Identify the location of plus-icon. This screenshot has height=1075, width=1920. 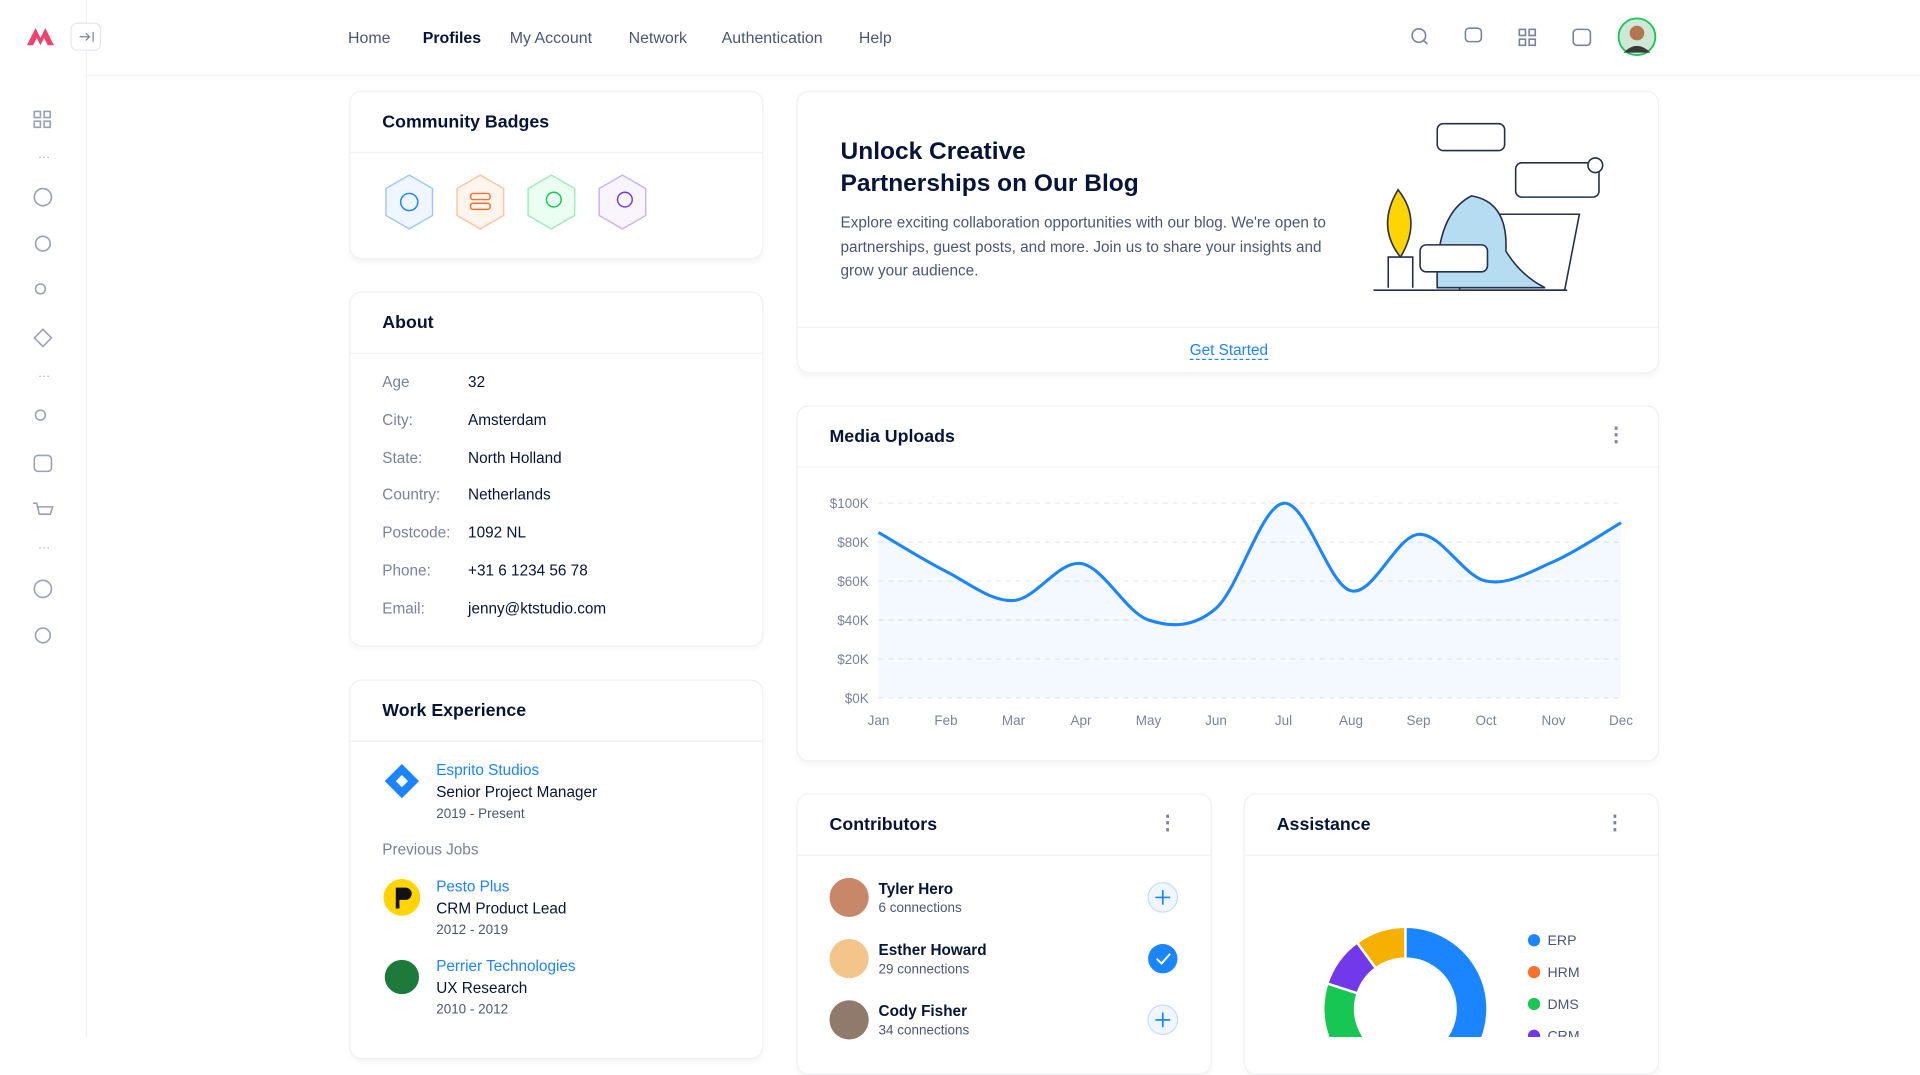
(1163, 1020).